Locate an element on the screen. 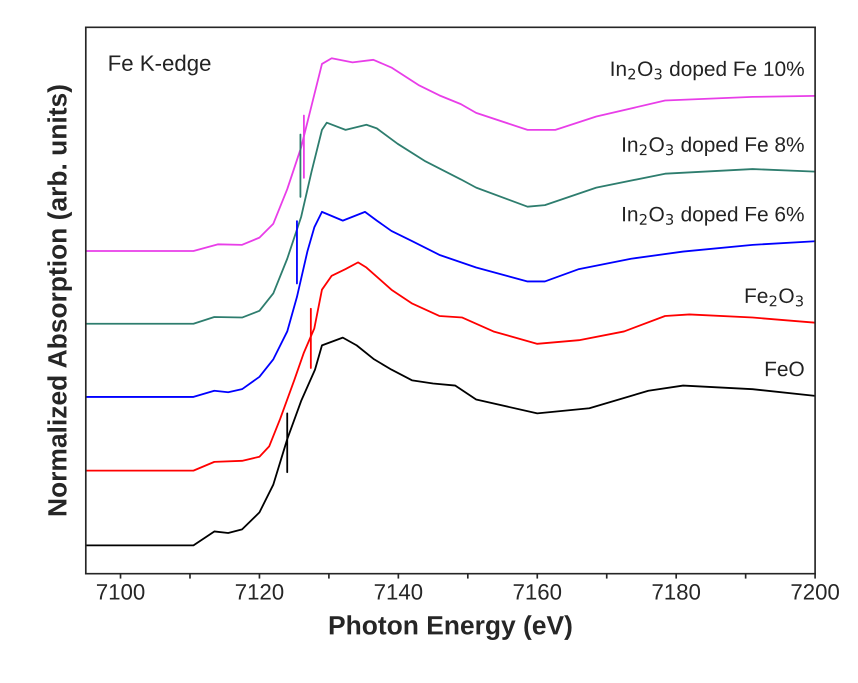 Image resolution: width=858 pixels, height=683 pixels. y-axis-title: Normalized Absorption (arb. units) is located at coordinates (59, 300).